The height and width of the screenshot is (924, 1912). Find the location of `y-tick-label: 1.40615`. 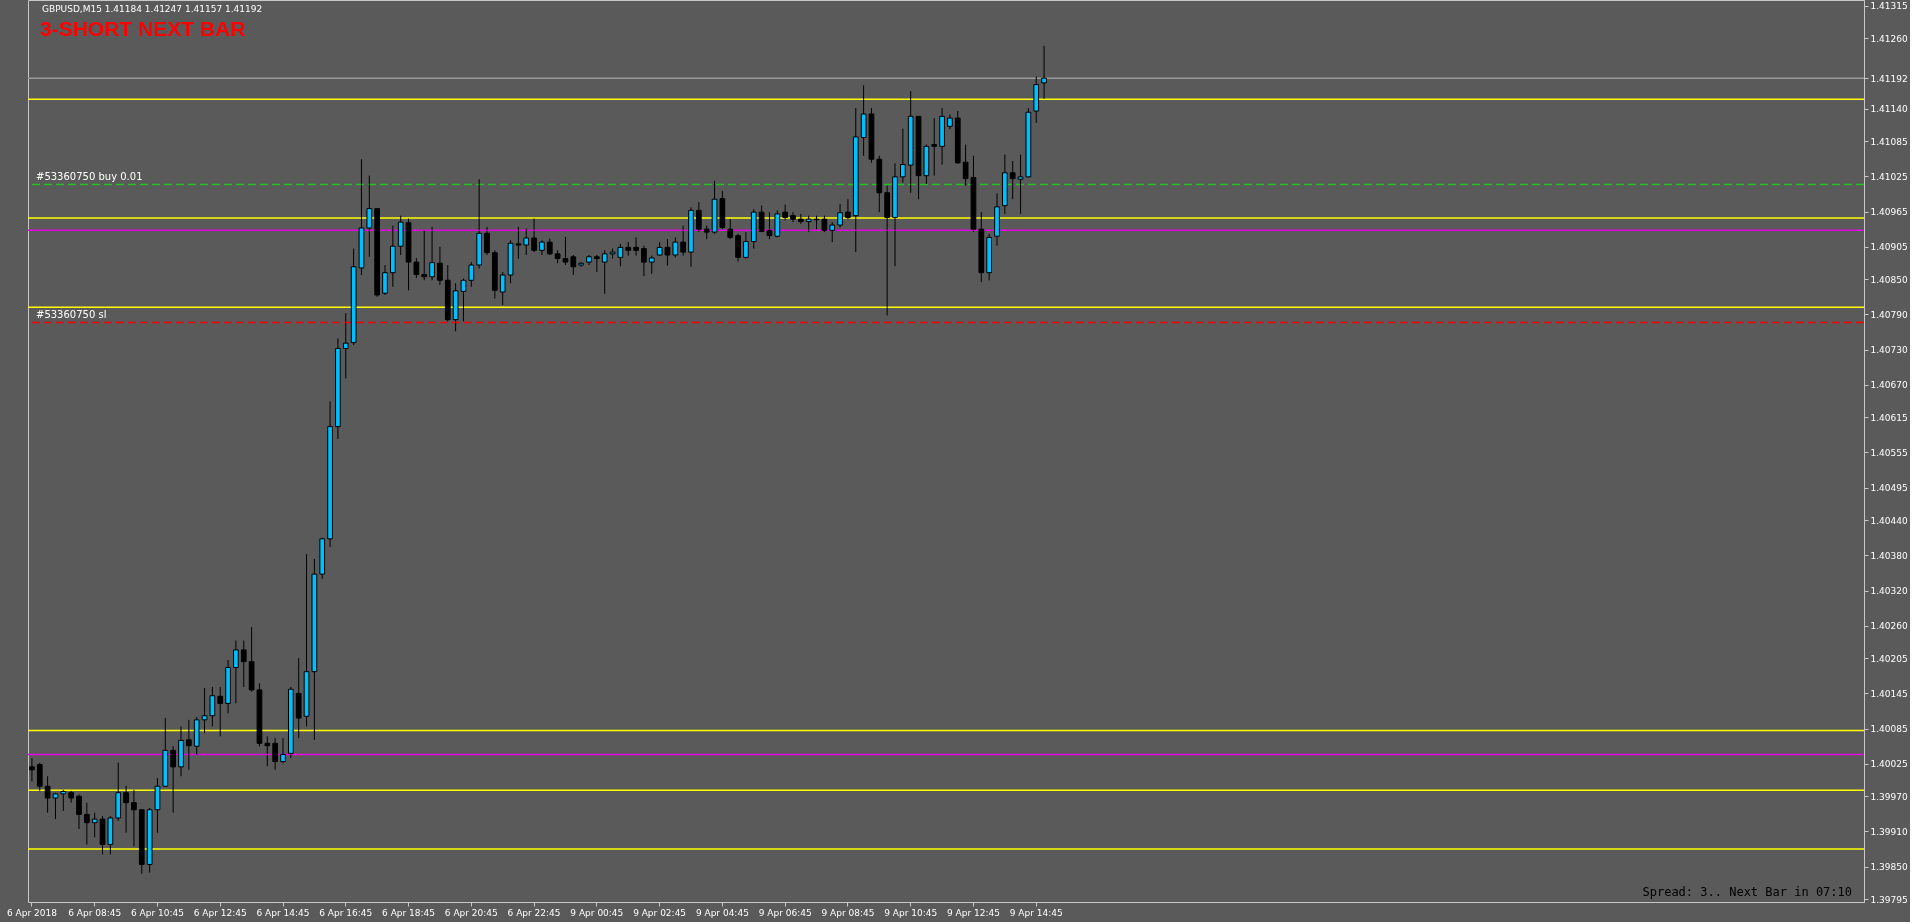

y-tick-label: 1.40615 is located at coordinates (1889, 417).